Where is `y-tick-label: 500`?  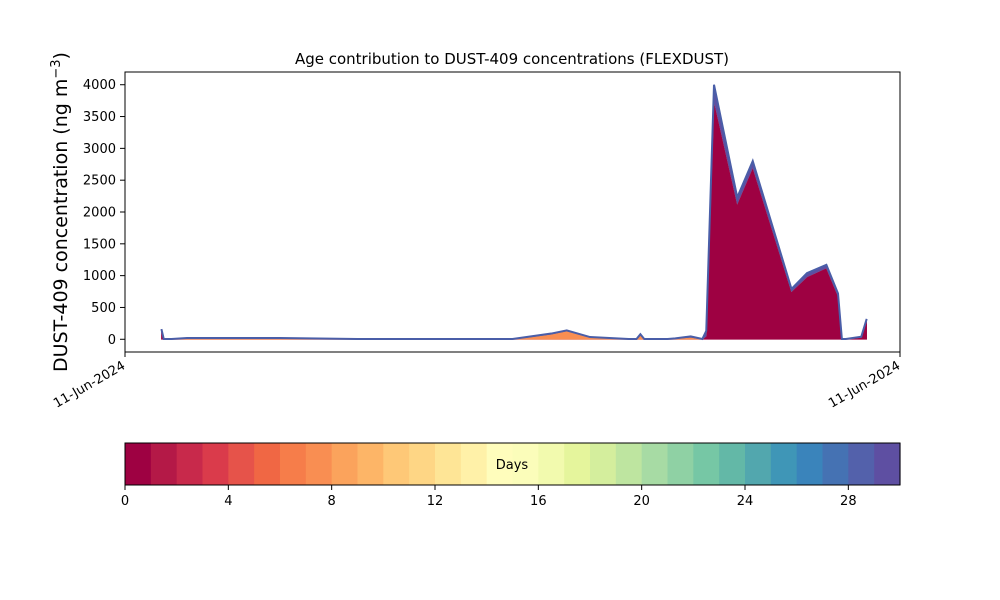 y-tick-label: 500 is located at coordinates (103, 308).